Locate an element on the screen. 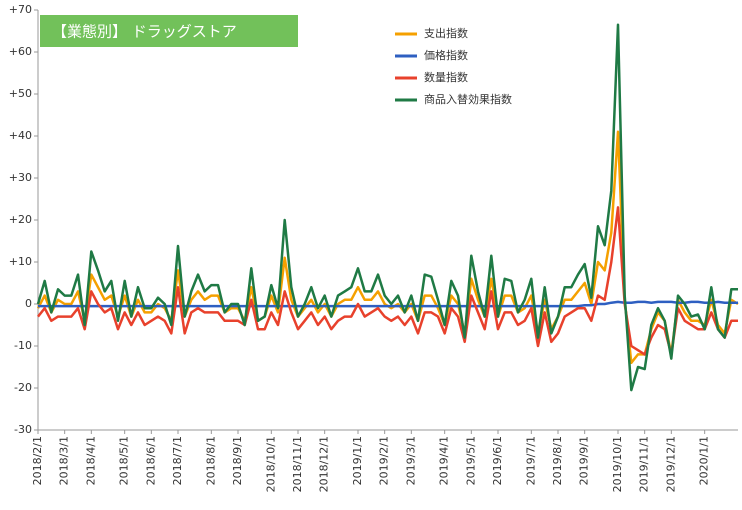  x-tick-label: 2019/5/1 is located at coordinates (470, 460).